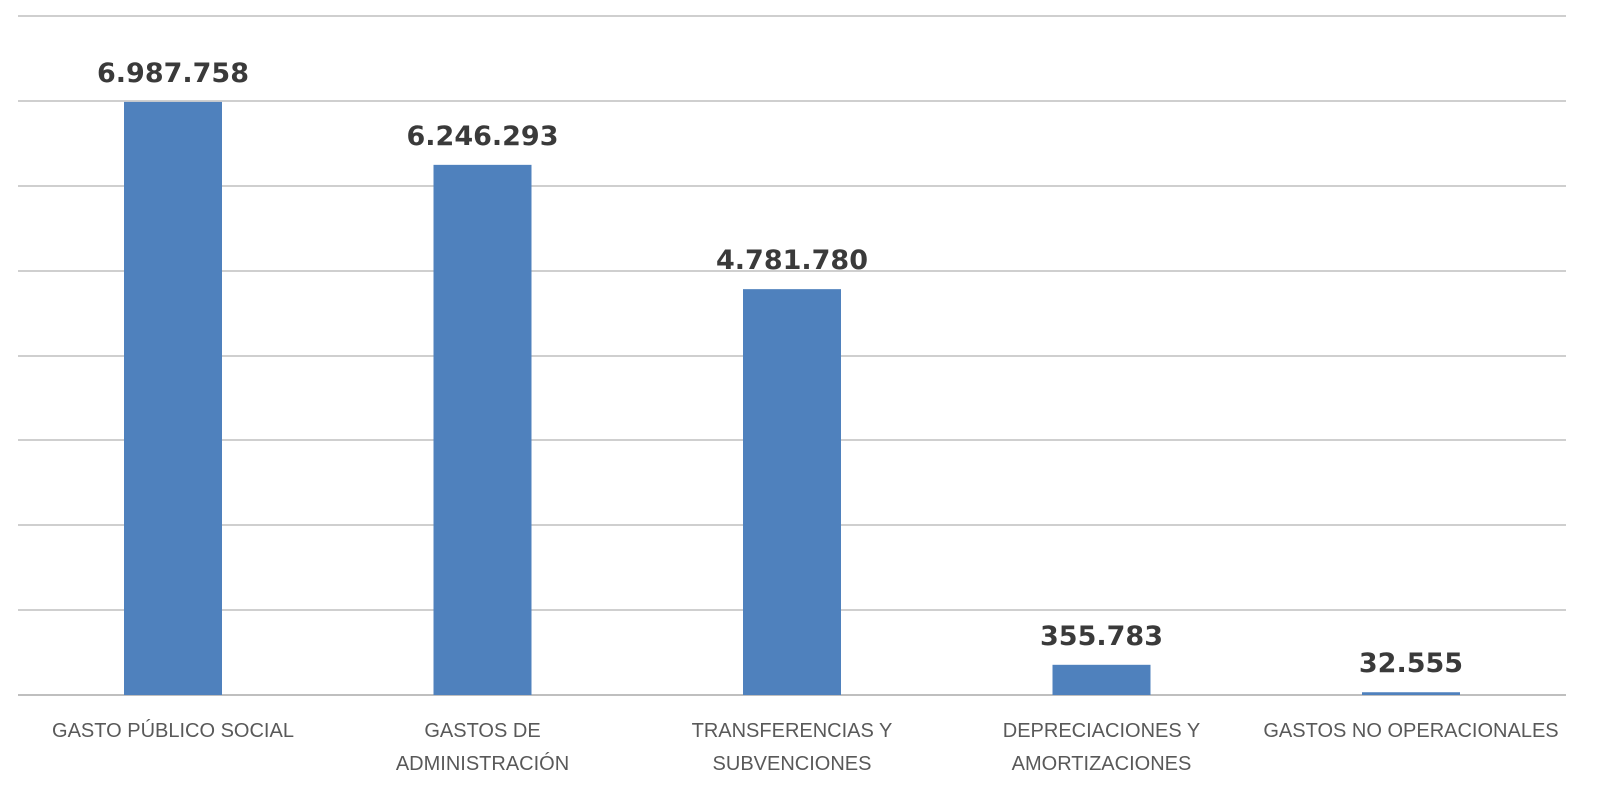  What do you see at coordinates (792, 764) in the screenshot?
I see `category-label-line: SUBVENCIONES` at bounding box center [792, 764].